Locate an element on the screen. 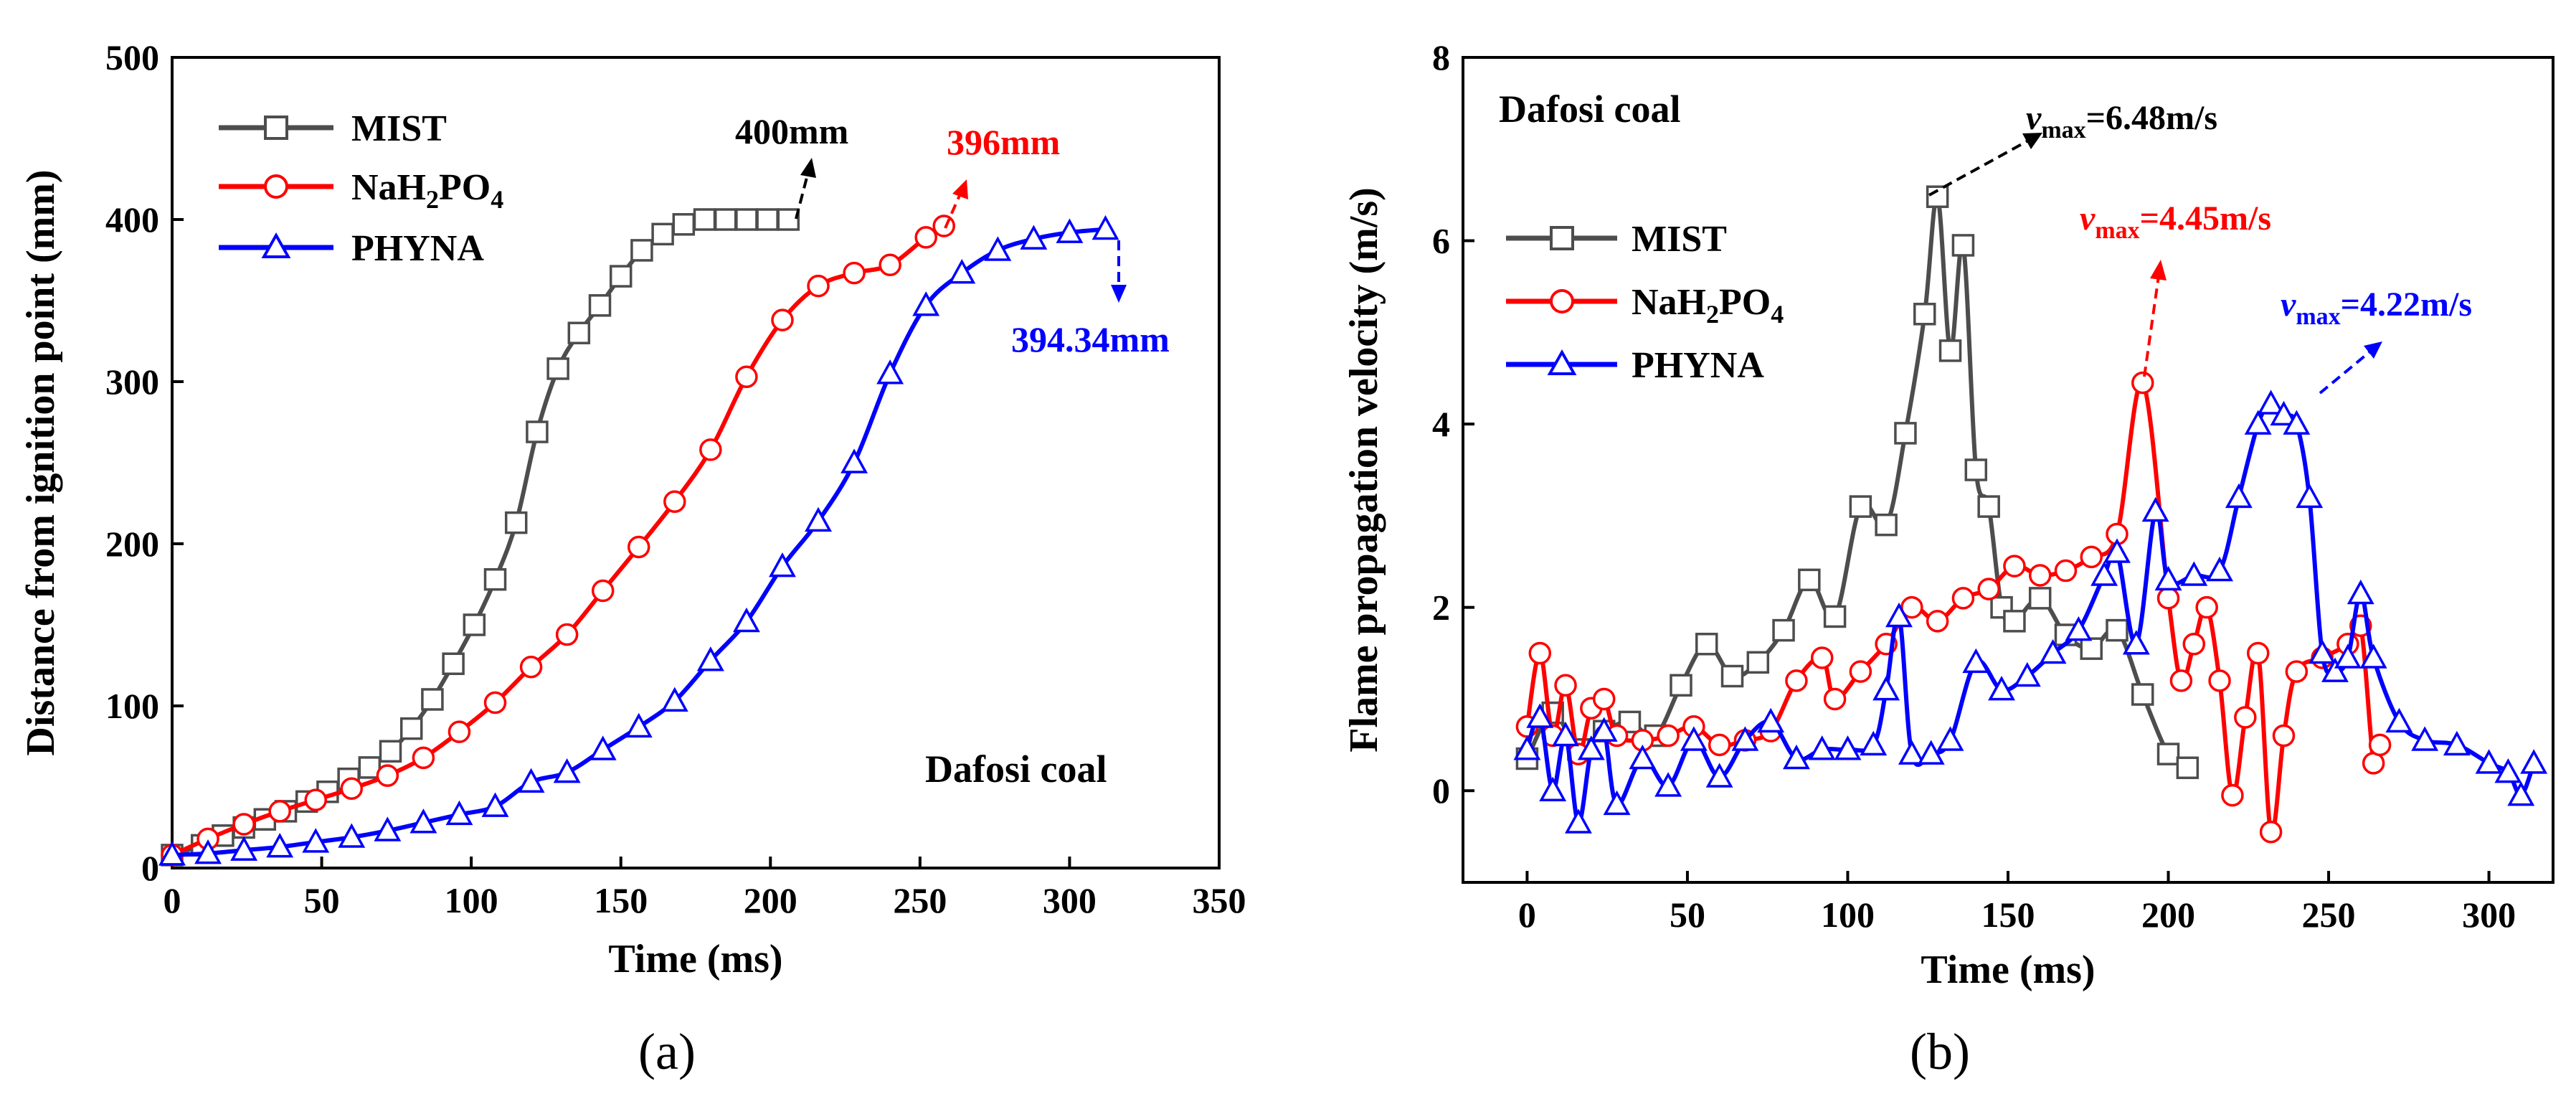 The height and width of the screenshot is (1094, 2576). panel-a-x-tick-label: 100 is located at coordinates (471, 900).